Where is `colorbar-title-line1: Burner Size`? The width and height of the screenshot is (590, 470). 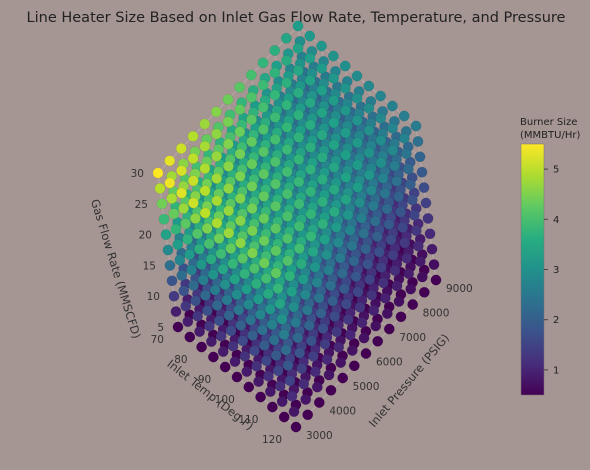
colorbar-title-line1: Burner Size is located at coordinates (548, 122).